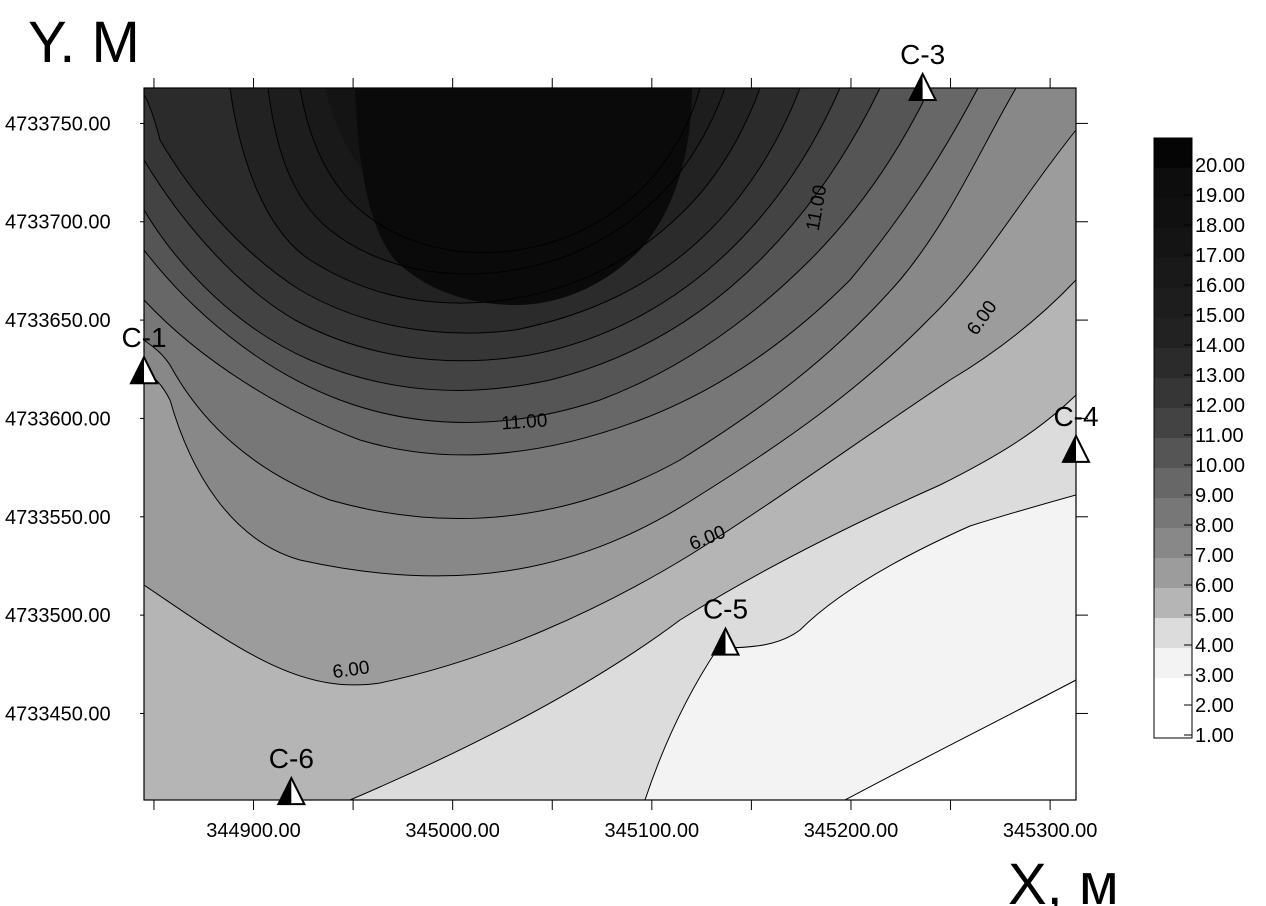 The image size is (1266, 906). Describe the element at coordinates (1214, 646) in the screenshot. I see `legend-label: 4.00` at that location.